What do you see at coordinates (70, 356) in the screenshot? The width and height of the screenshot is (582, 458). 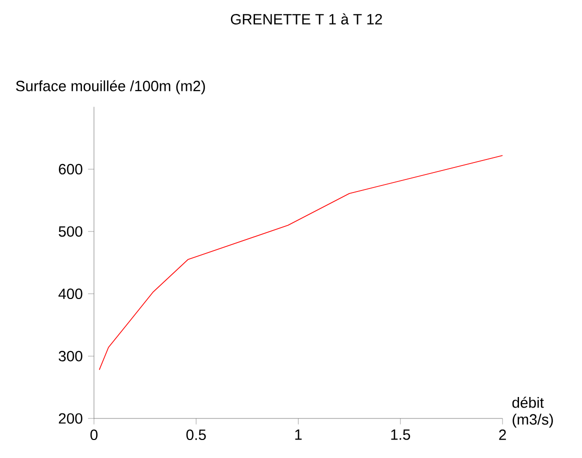 I see `y-tick-label: 300` at bounding box center [70, 356].